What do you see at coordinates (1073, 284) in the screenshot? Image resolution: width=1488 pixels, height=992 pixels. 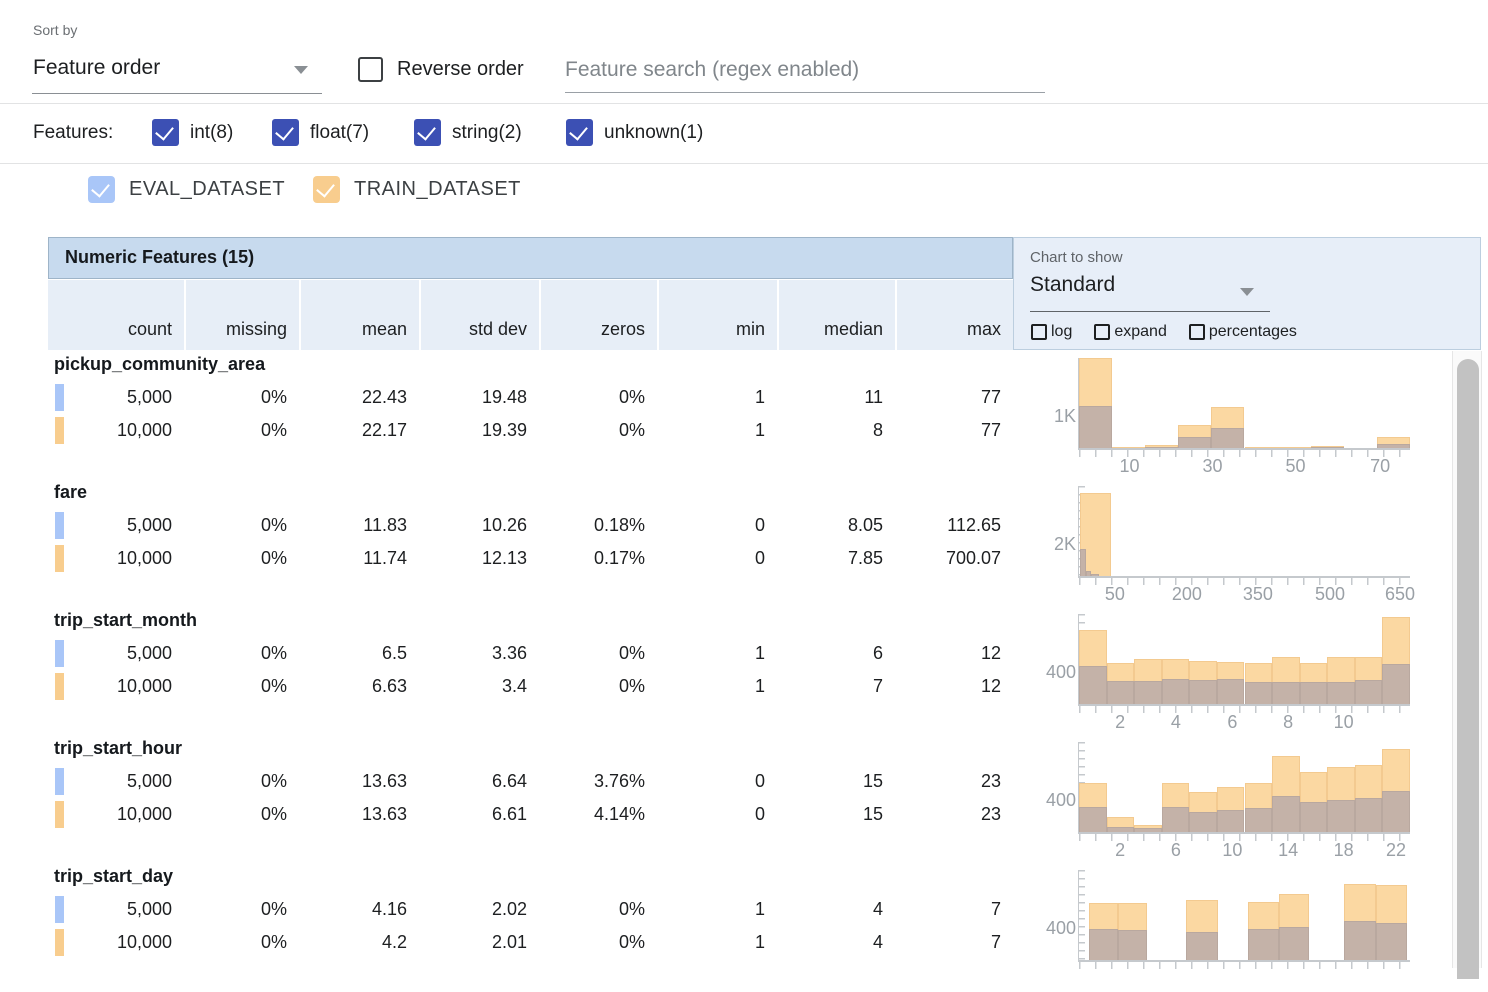 I see `chart-type-value: Standard` at bounding box center [1073, 284].